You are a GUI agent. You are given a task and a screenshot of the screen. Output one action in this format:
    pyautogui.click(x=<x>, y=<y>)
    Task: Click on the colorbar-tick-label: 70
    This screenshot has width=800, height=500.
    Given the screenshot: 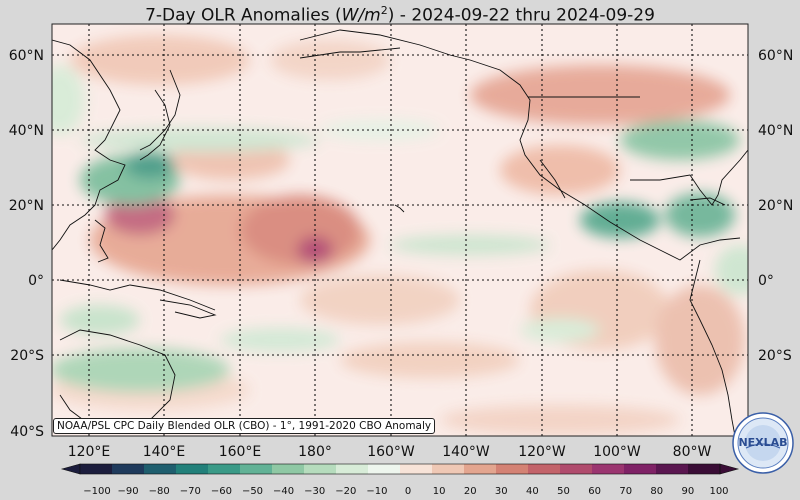 What is the action you would take?
    pyautogui.click(x=625, y=491)
    